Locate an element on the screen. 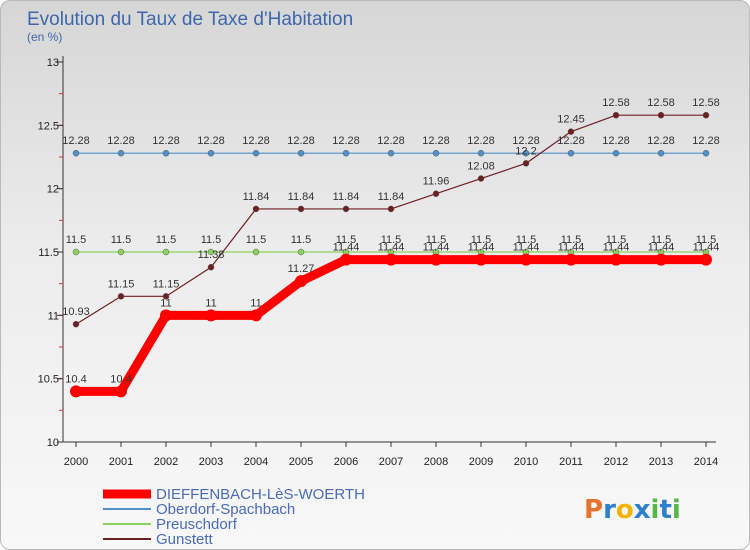 The width and height of the screenshot is (750, 550). logo-text: Proxiti is located at coordinates (632, 510).